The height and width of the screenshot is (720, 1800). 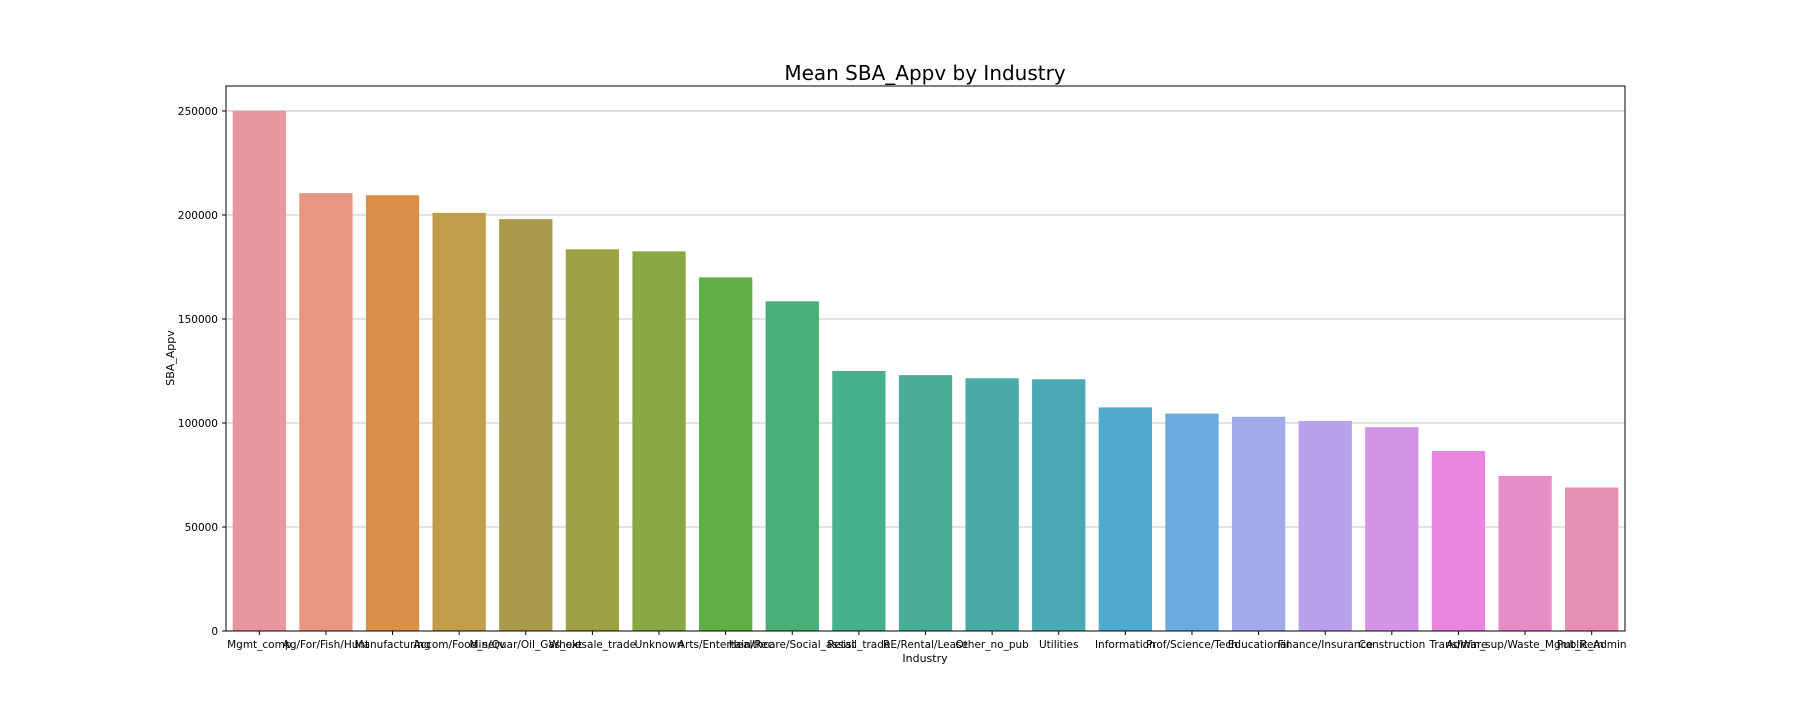 I want to click on x-tick-label: Mgmt_comp, so click(x=259, y=645).